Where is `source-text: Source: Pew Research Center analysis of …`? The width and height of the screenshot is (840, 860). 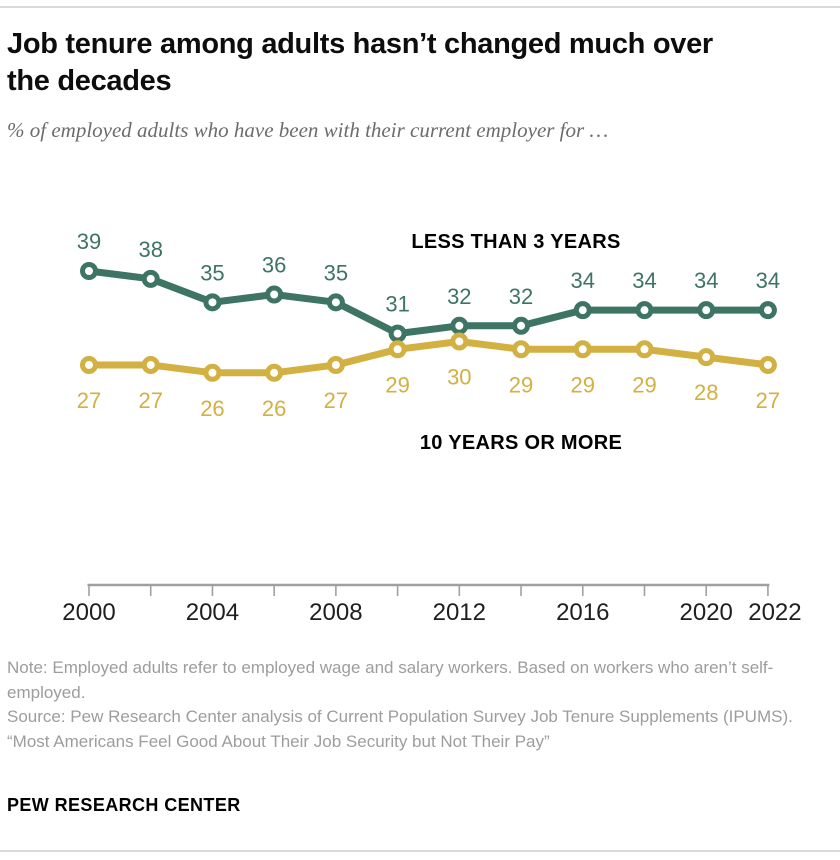 source-text: Source: Pew Research Center analysis of … is located at coordinates (400, 716).